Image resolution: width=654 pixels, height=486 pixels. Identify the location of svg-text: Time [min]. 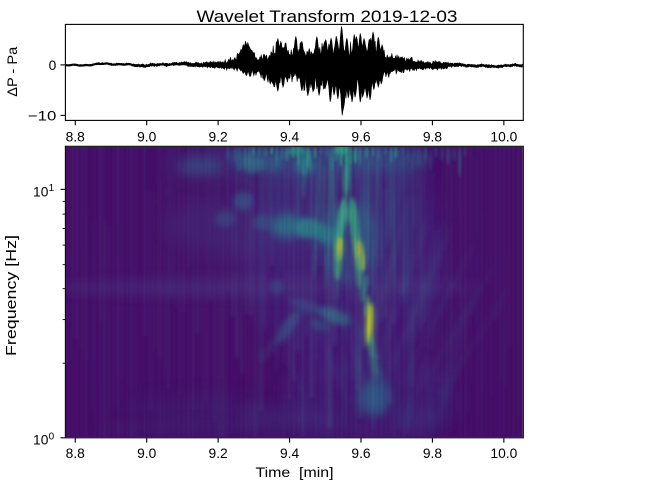
(295, 472).